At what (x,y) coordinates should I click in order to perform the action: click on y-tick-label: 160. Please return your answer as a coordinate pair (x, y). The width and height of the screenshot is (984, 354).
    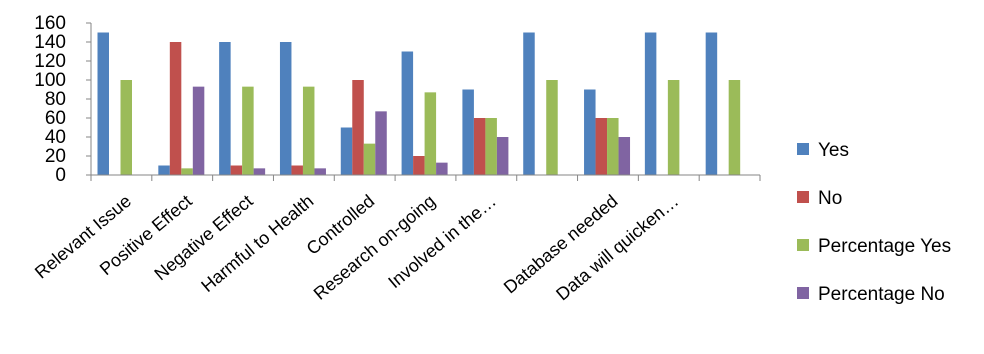
    Looking at the image, I should click on (50, 23).